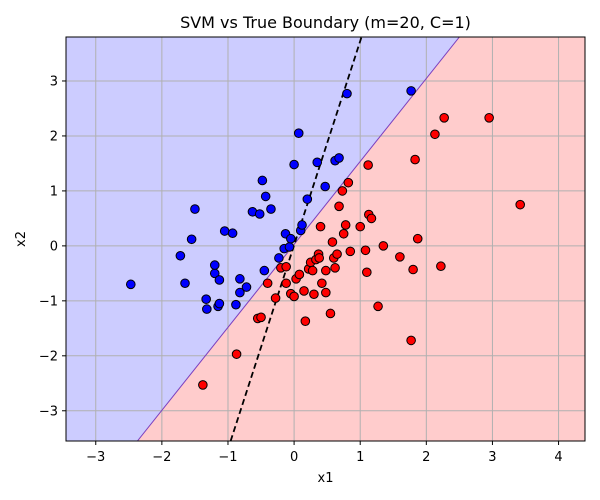  I want to click on x-tick-label: −3, so click(95, 457).